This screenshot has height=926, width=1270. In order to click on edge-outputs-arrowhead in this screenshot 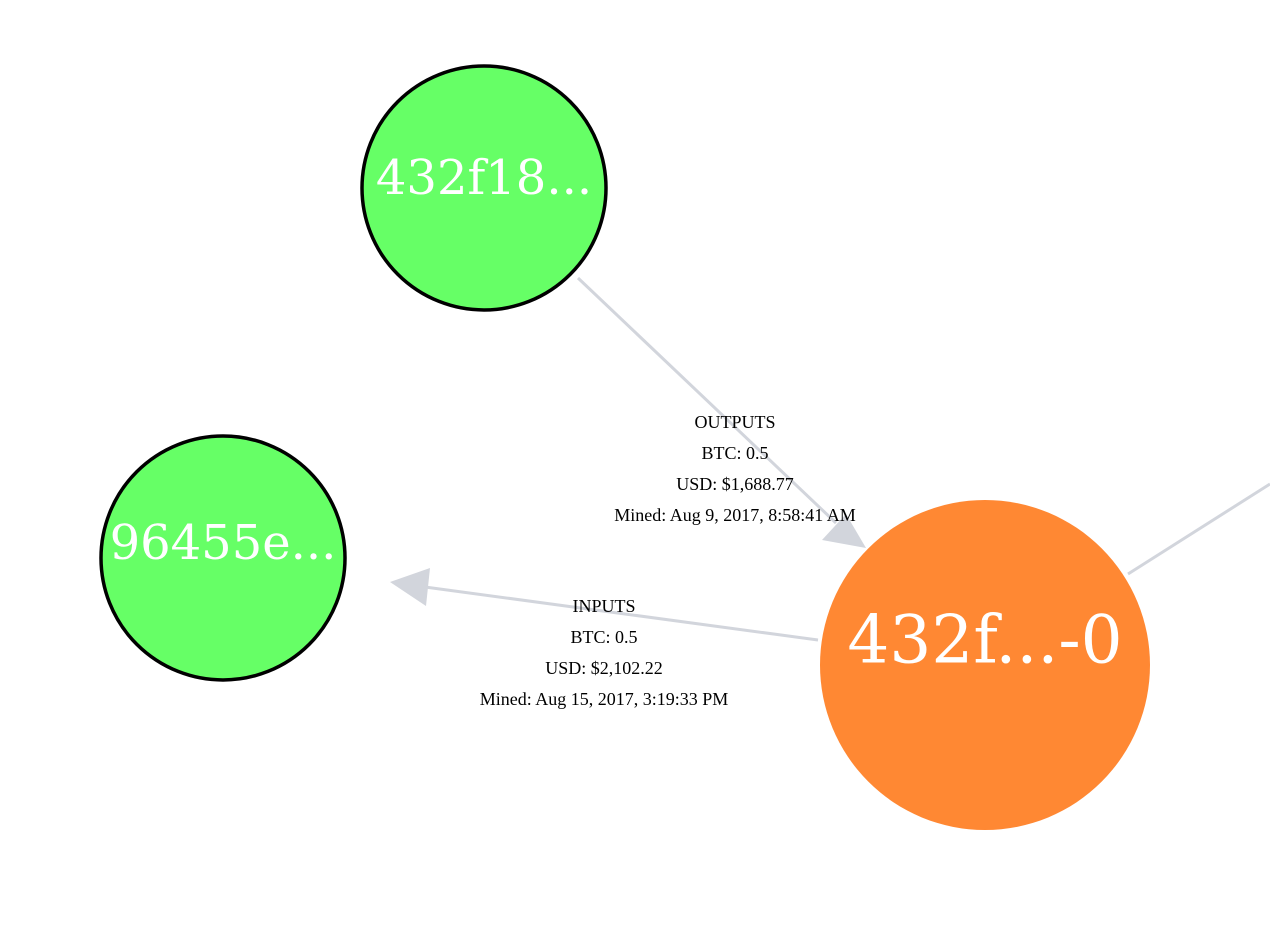, I will do `click(844, 531)`.